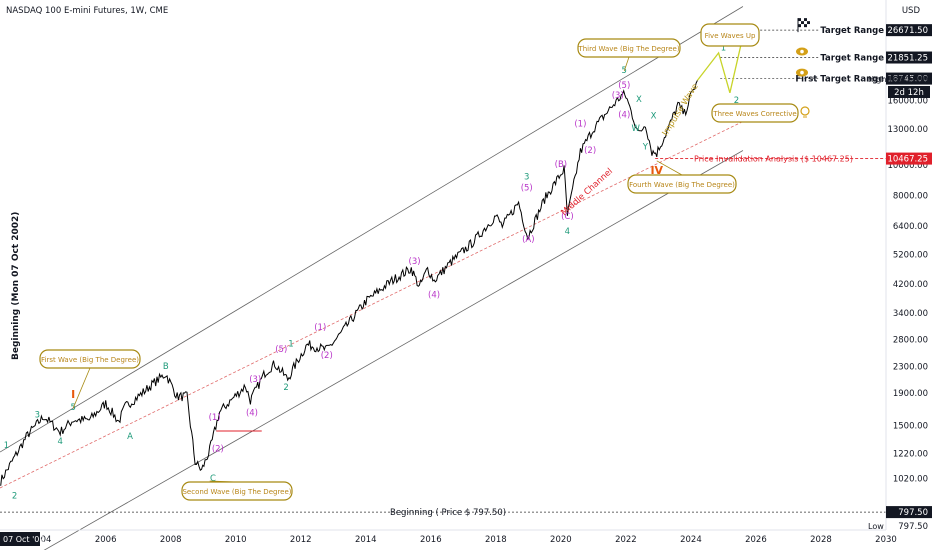 This screenshot has height=550, width=932. What do you see at coordinates (910, 394) in the screenshot?
I see `y-tick-label: 1900.00` at bounding box center [910, 394].